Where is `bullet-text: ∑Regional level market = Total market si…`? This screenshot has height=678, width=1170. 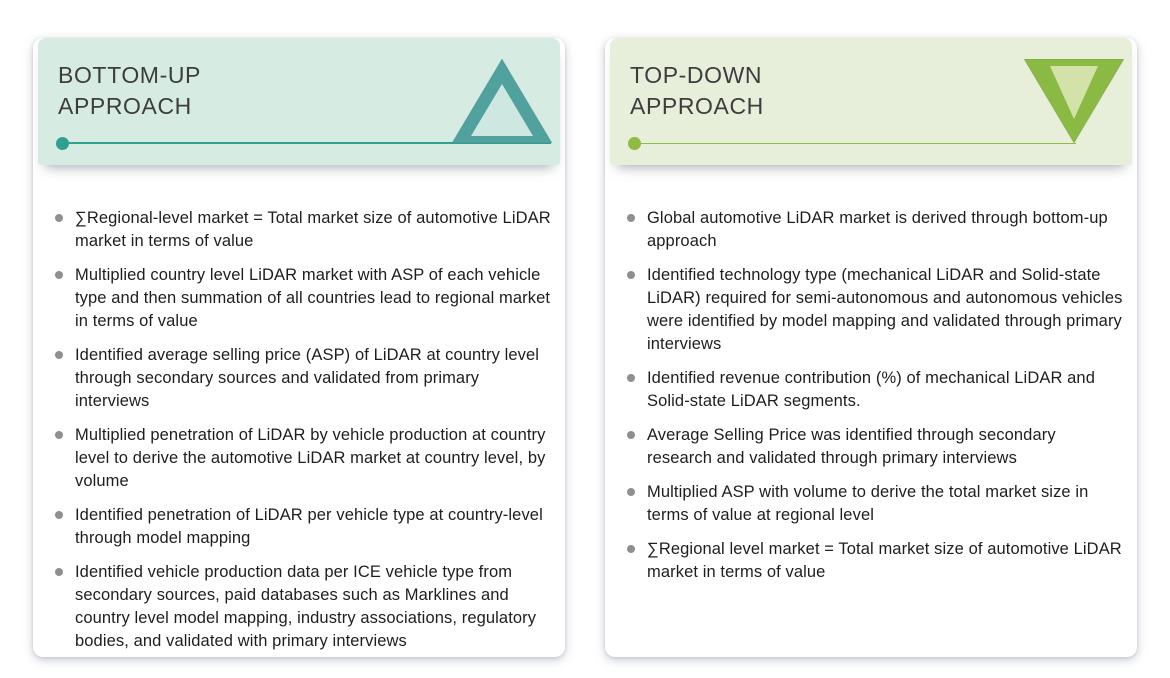
bullet-text: ∑Regional level market = Total market si… is located at coordinates (884, 560).